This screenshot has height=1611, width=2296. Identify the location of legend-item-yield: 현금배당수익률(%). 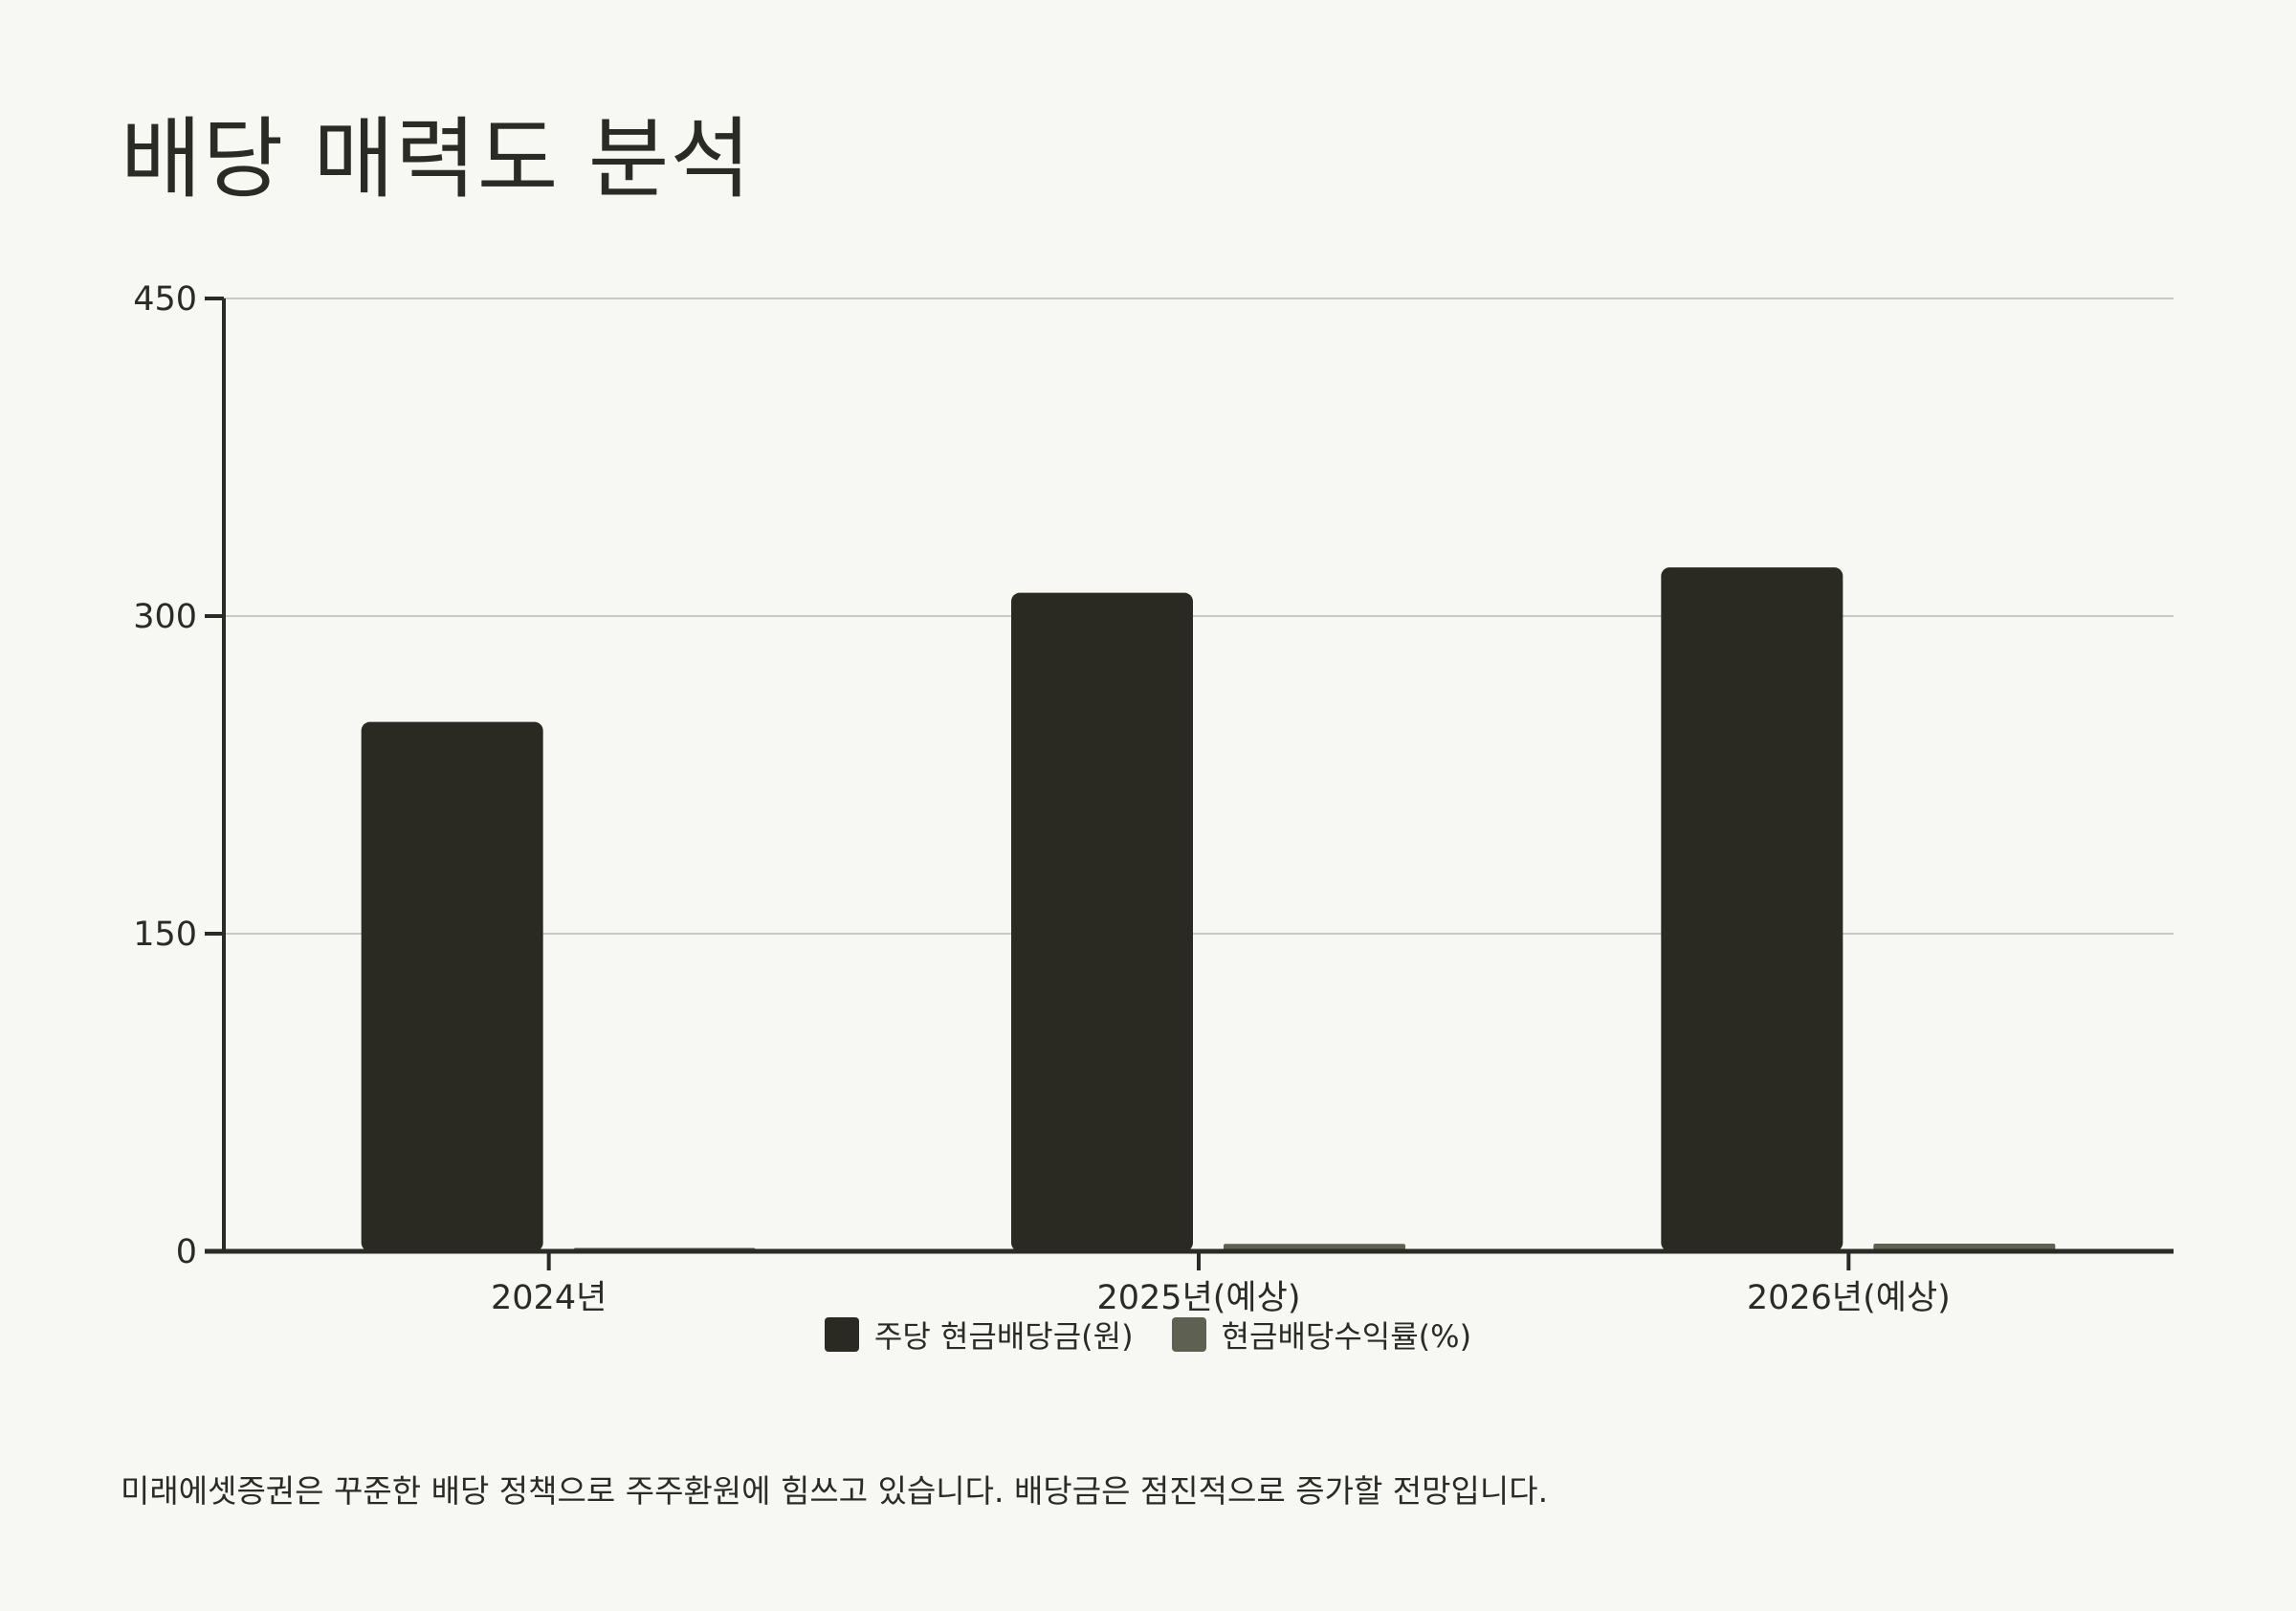
(1321, 1335).